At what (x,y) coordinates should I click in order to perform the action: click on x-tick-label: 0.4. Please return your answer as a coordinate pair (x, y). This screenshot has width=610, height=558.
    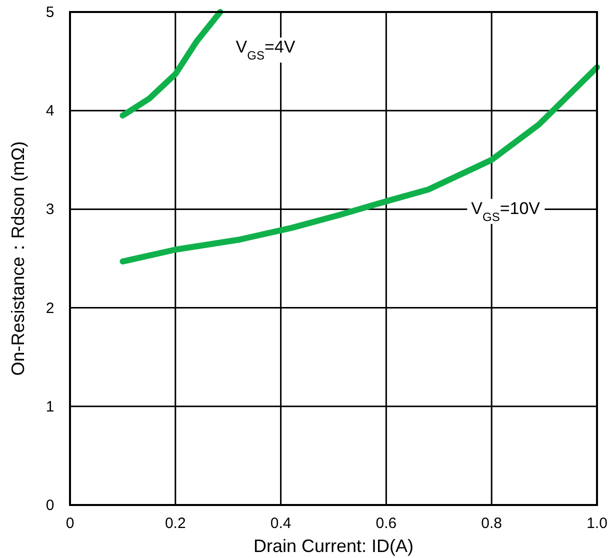
    Looking at the image, I should click on (281, 523).